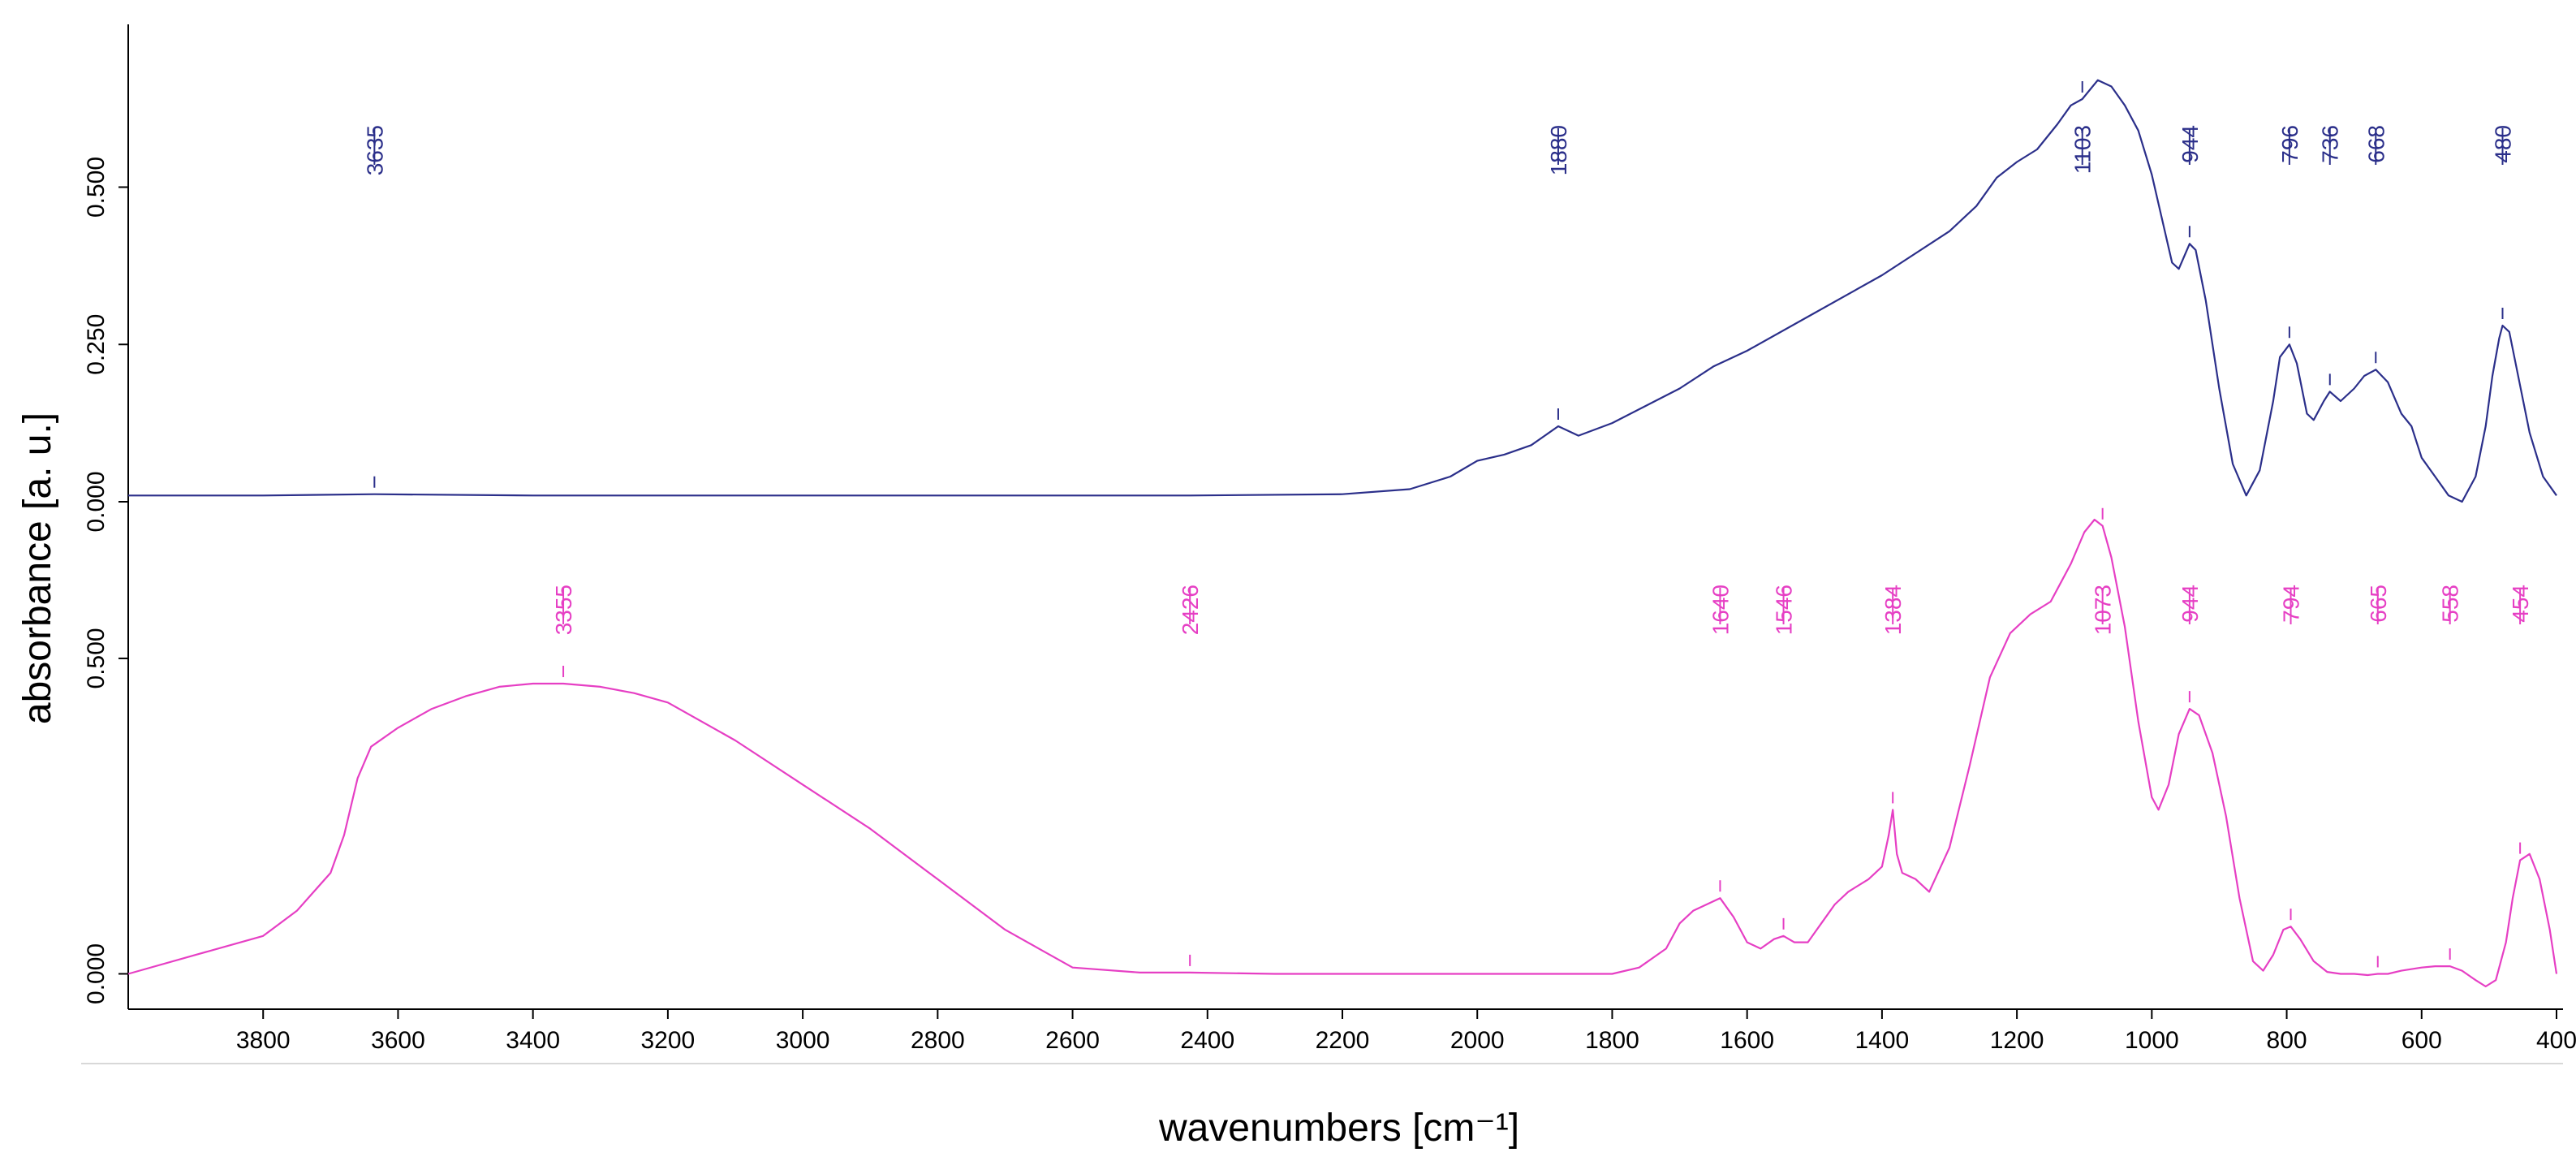  I want to click on x-tick-label: 800, so click(2287, 1040).